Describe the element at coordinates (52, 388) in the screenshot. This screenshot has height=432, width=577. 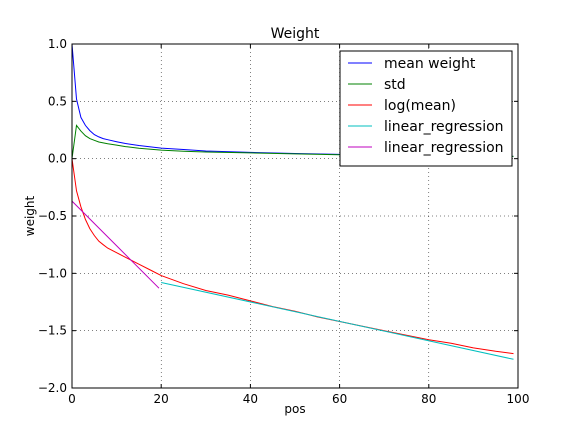
I see `y-tick-label: −2.0` at that location.